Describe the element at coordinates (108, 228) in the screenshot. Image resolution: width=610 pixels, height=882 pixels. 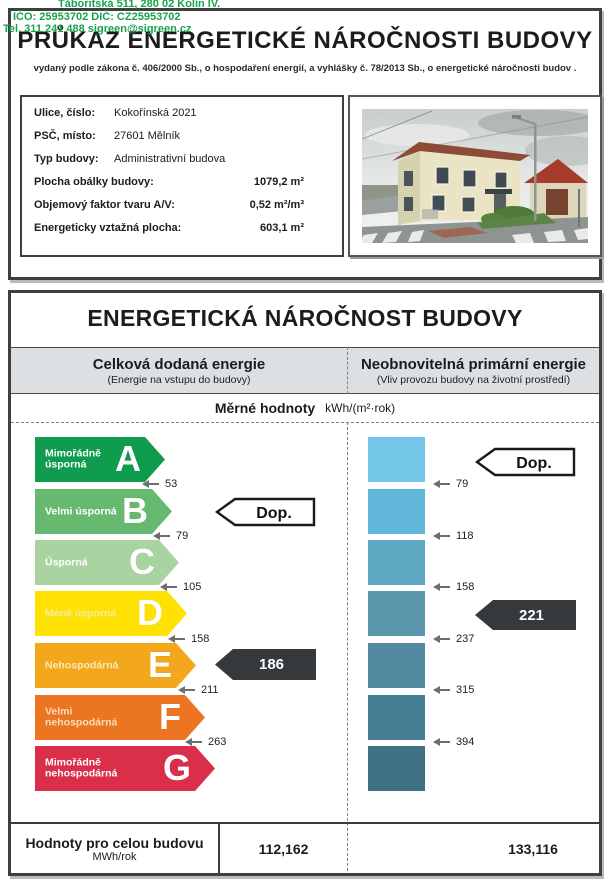
I see `info-label: Energeticky vztažná plocha:` at that location.